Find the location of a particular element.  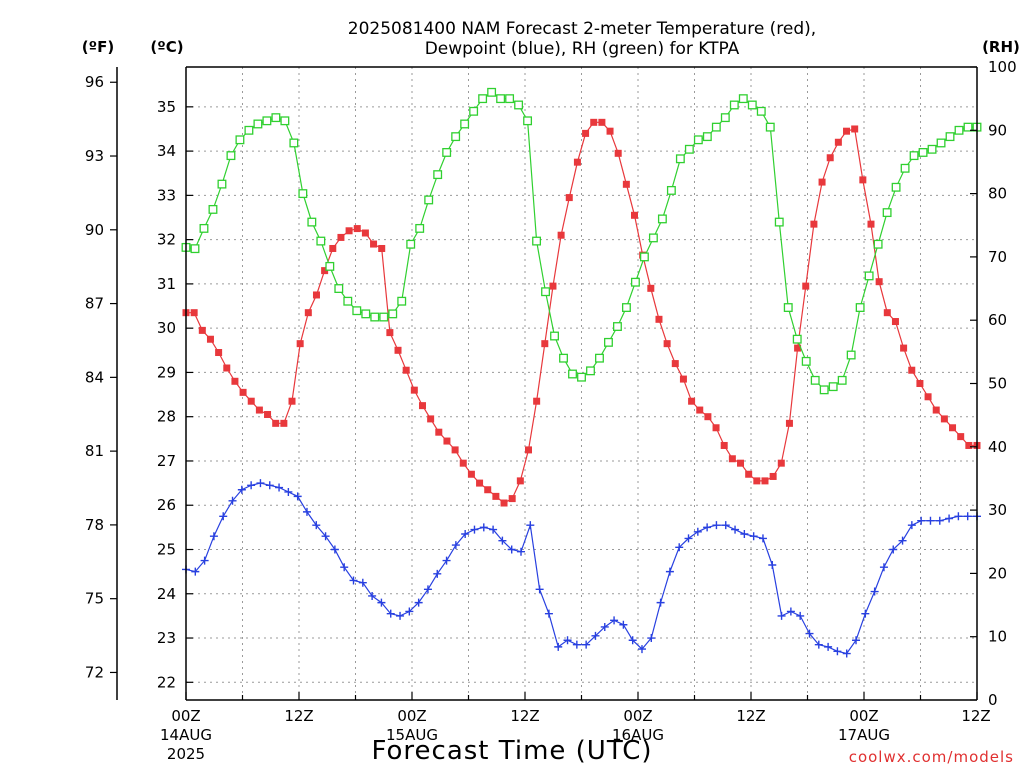

celsius-tick-label: 26 is located at coordinates (166, 505).